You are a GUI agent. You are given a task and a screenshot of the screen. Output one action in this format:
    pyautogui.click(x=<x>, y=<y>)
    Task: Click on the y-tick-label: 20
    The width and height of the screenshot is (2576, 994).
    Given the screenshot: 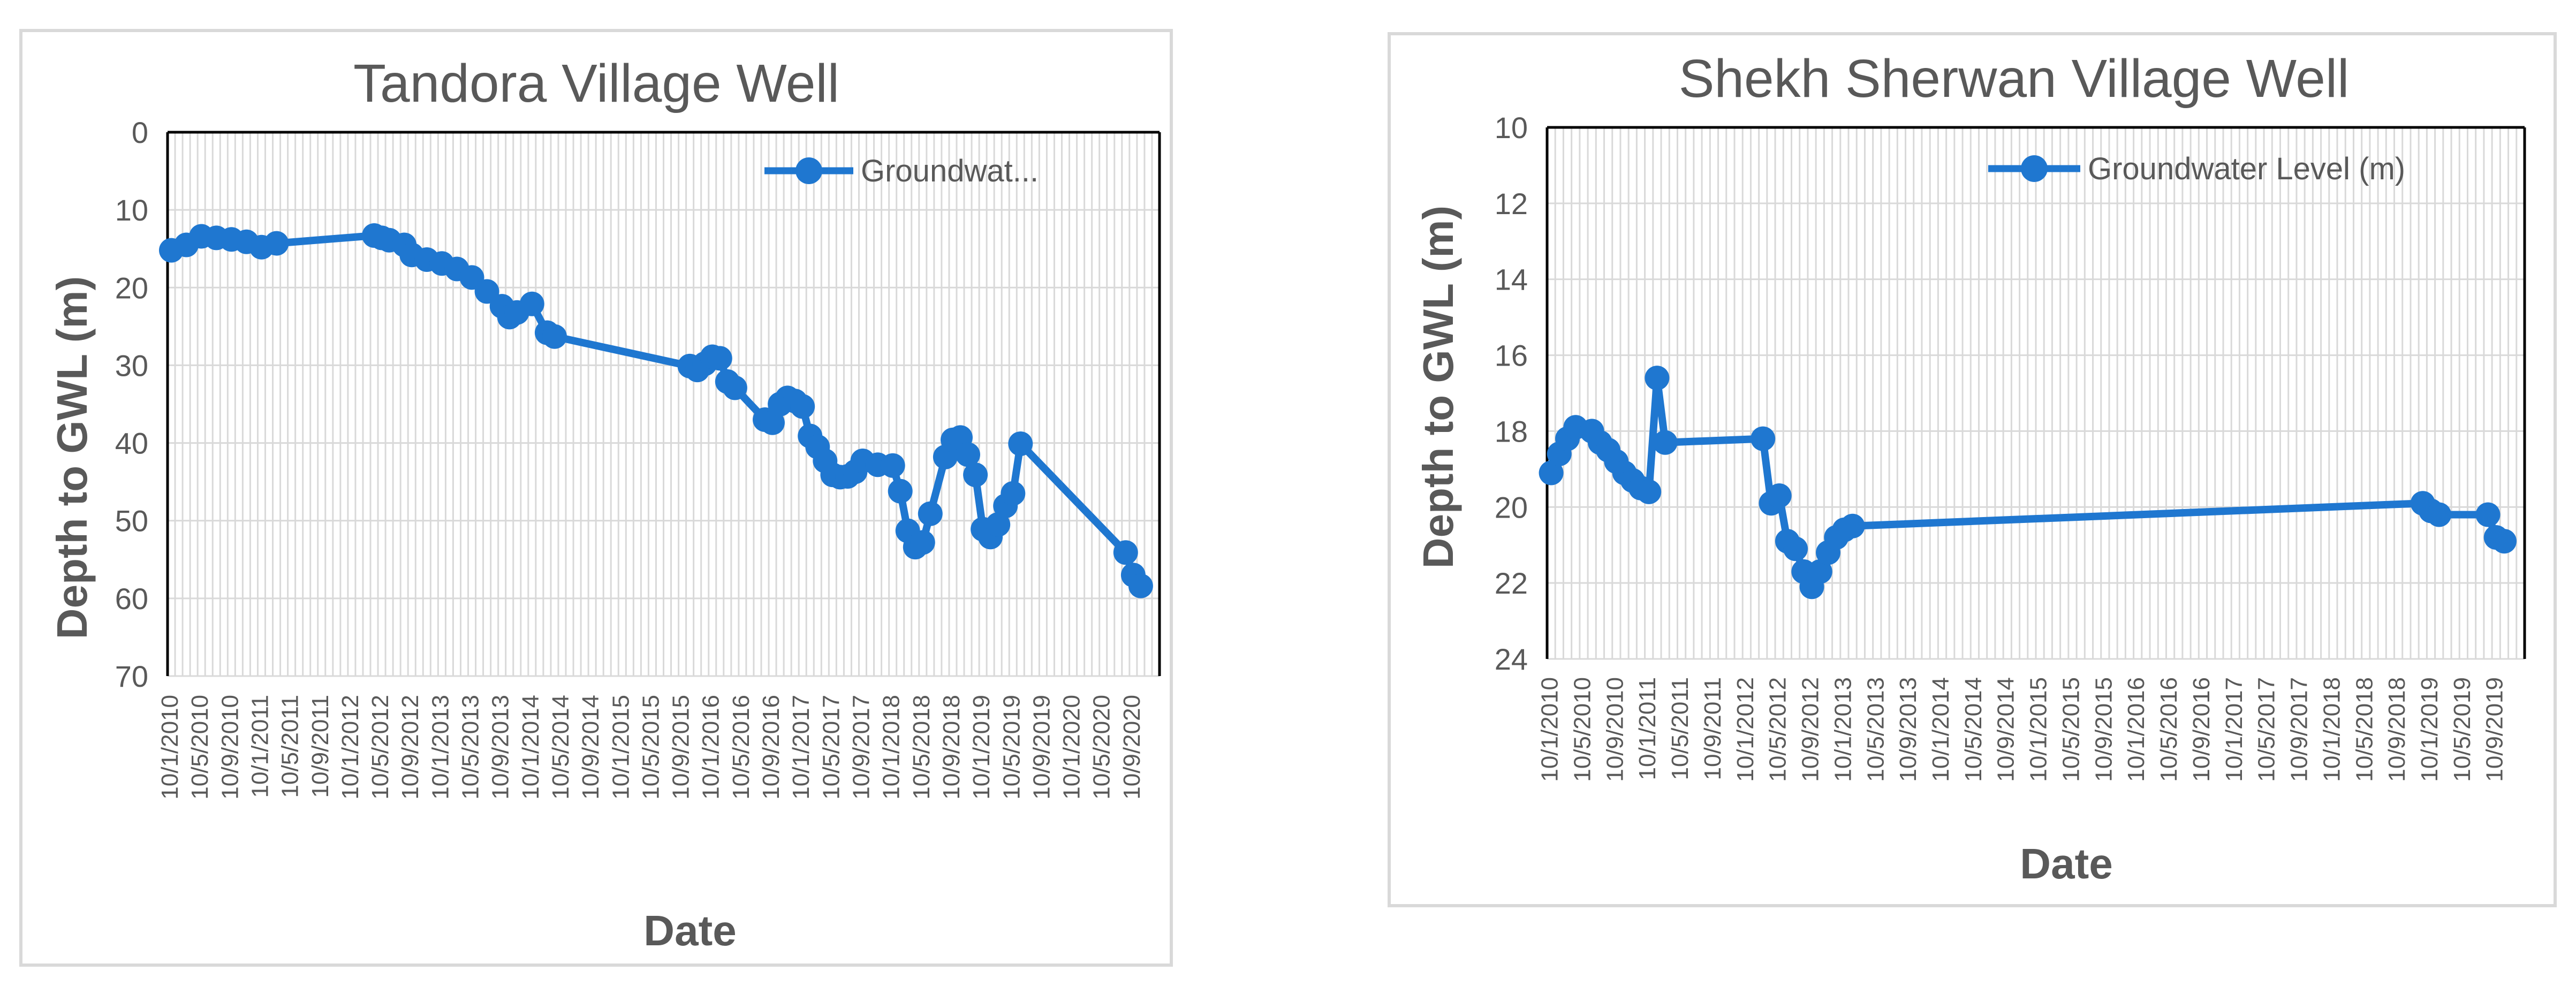 What is the action you would take?
    pyautogui.click(x=1511, y=507)
    